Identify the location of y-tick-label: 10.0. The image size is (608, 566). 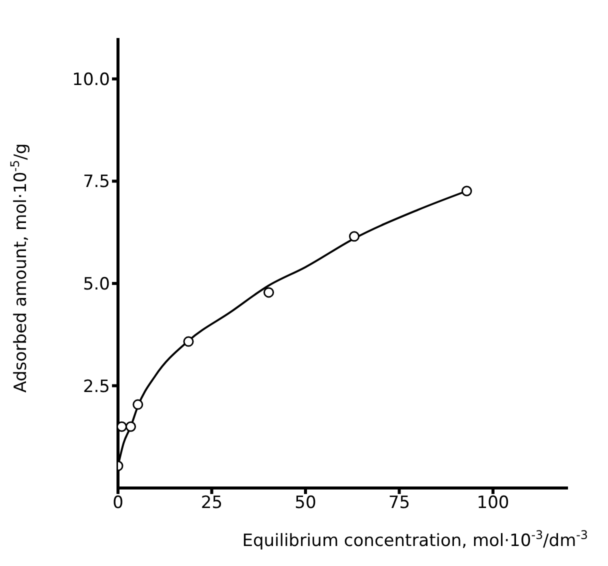
(91, 80).